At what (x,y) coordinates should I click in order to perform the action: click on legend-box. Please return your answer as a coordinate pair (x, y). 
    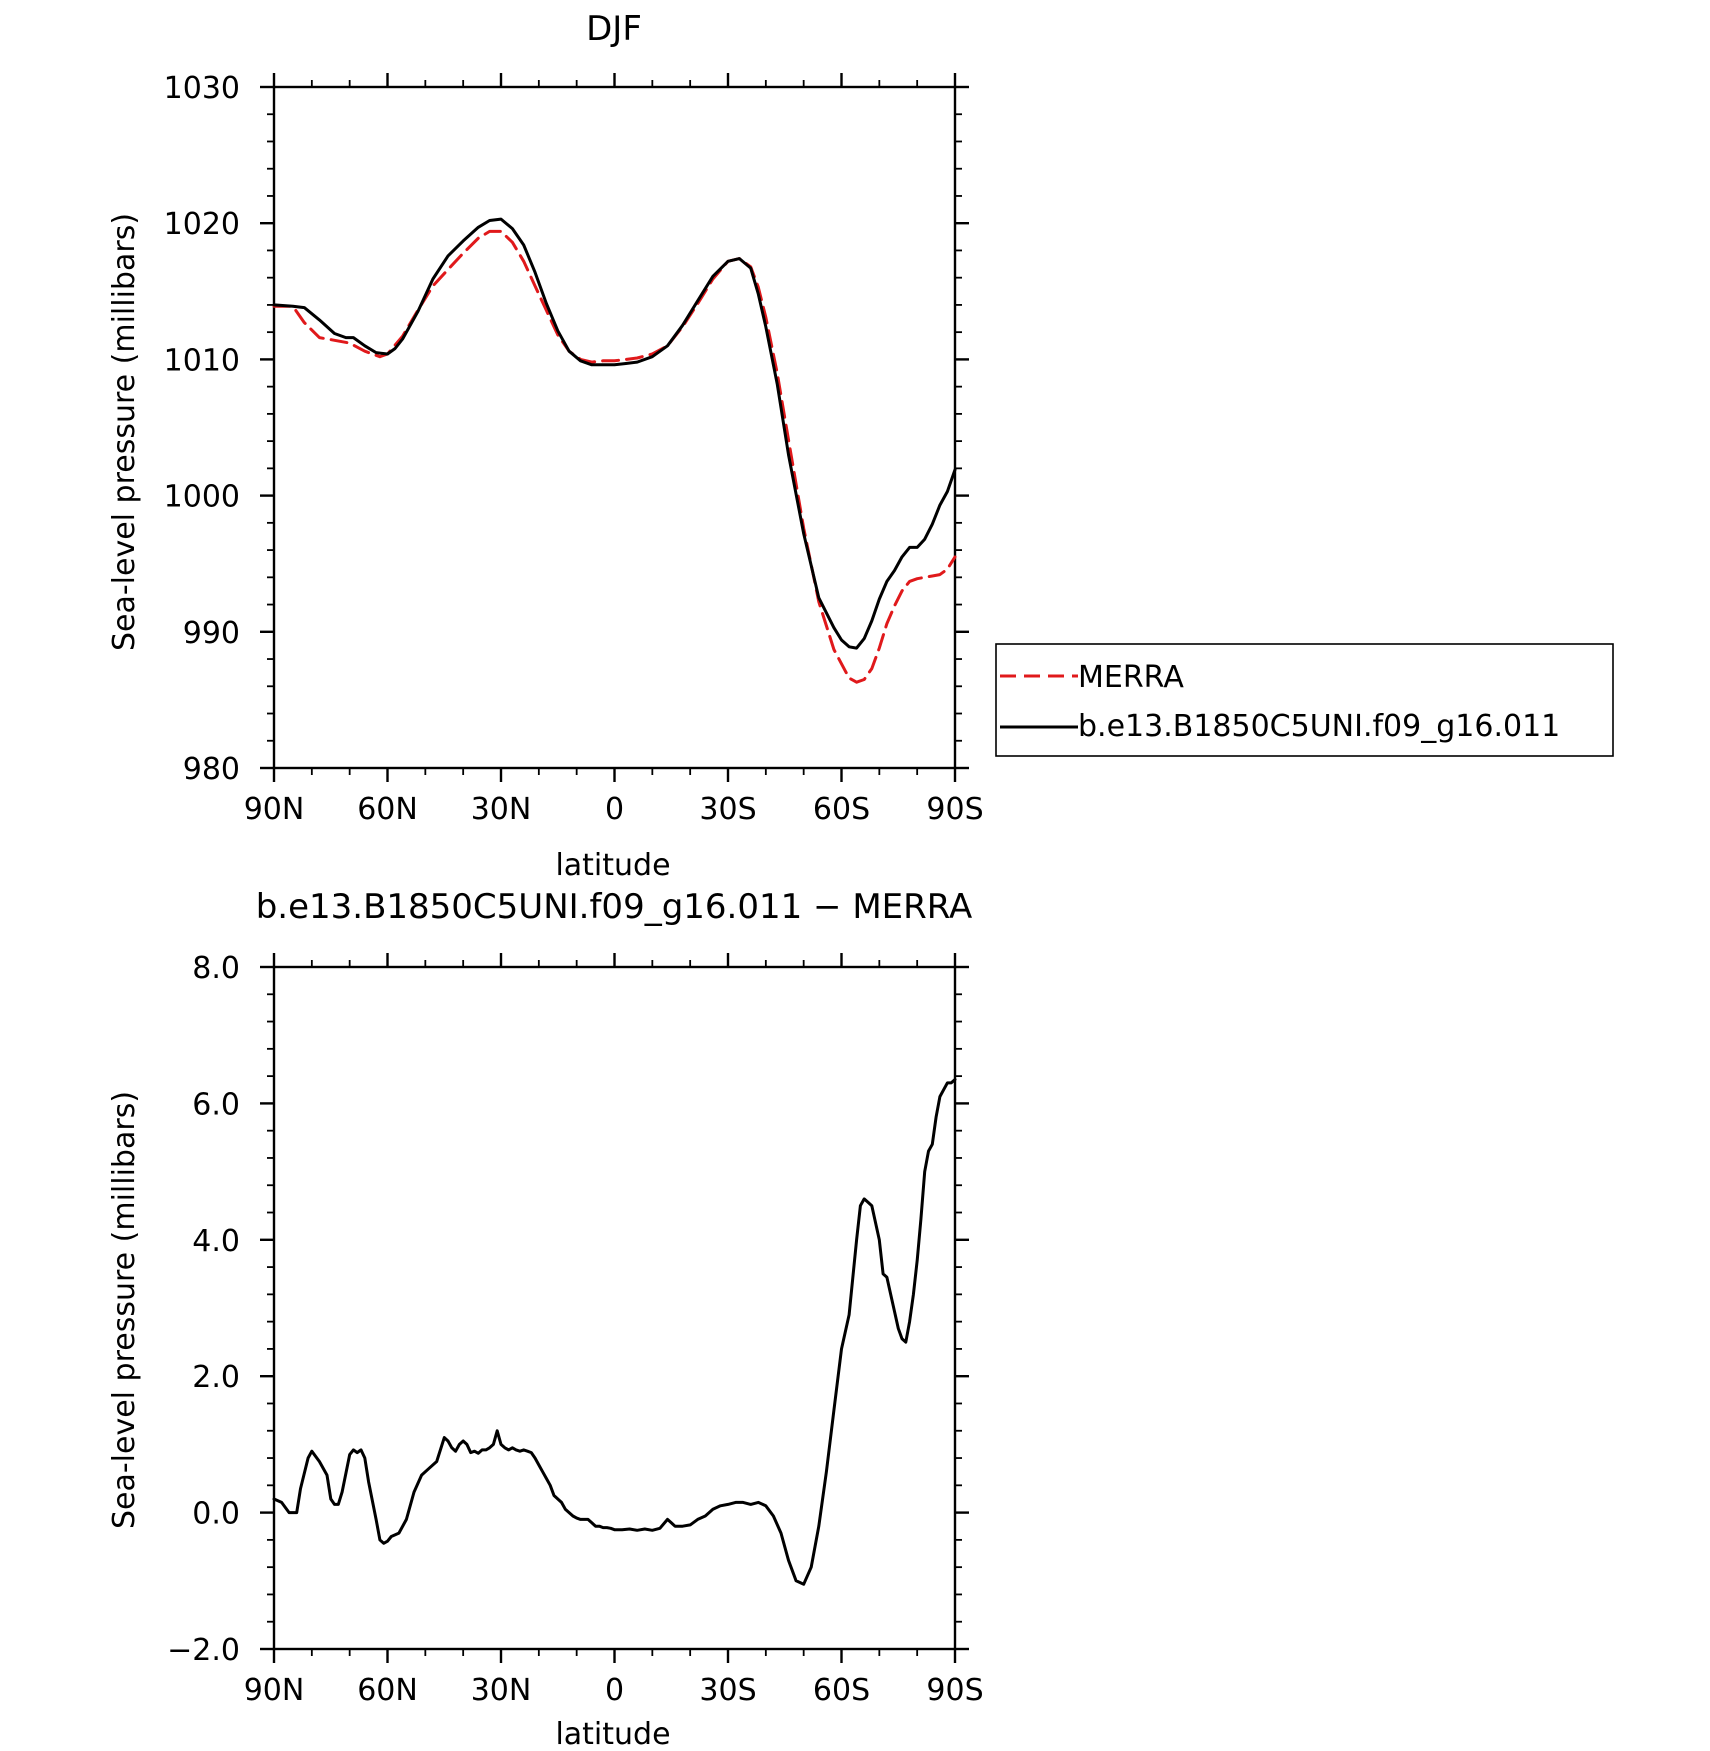
    Looking at the image, I should click on (1304, 700).